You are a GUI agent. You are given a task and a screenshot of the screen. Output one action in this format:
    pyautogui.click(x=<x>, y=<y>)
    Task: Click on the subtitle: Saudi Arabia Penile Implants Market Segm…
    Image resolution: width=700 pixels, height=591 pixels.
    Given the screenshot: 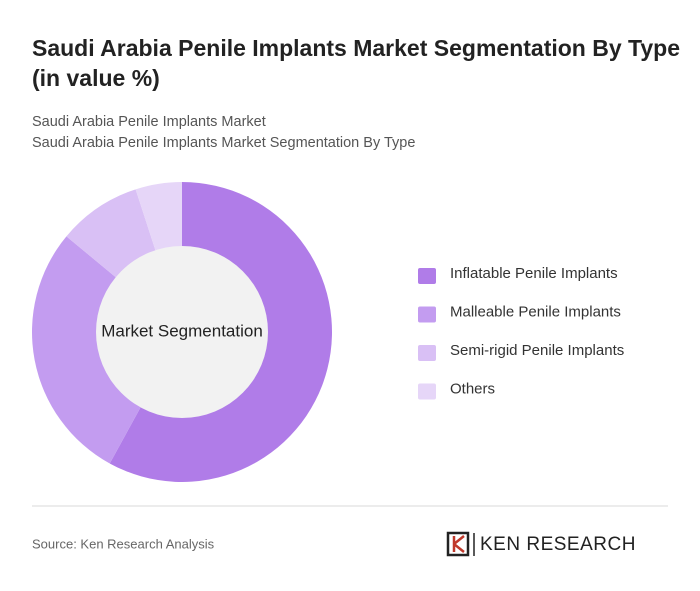 What is the action you would take?
    pyautogui.click(x=223, y=143)
    